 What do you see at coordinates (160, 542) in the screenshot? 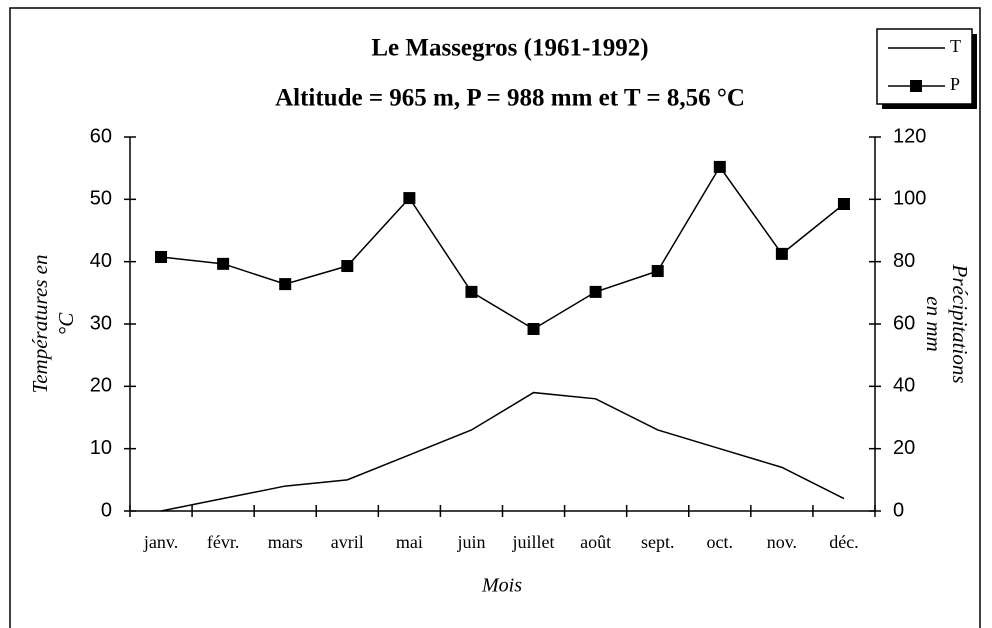
I see `x-tick-label: janv.` at bounding box center [160, 542].